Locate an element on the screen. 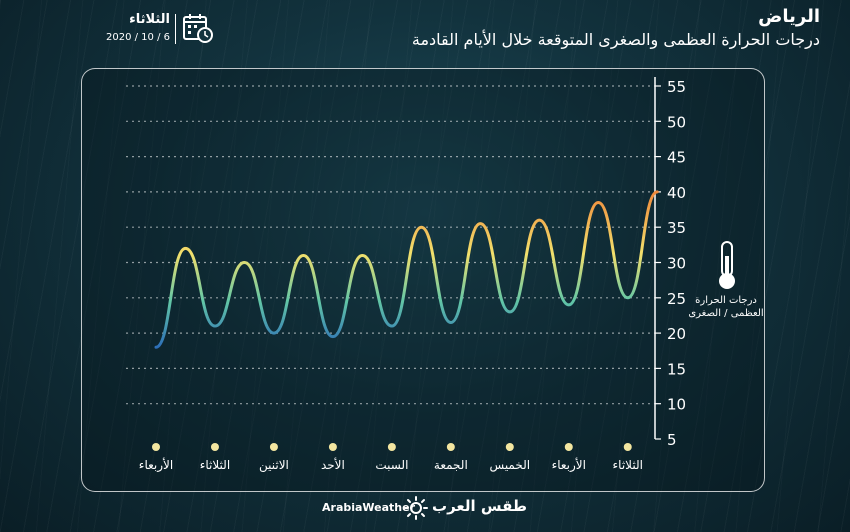 The image size is (850, 532). x-tick-label: الاثنين is located at coordinates (274, 465).